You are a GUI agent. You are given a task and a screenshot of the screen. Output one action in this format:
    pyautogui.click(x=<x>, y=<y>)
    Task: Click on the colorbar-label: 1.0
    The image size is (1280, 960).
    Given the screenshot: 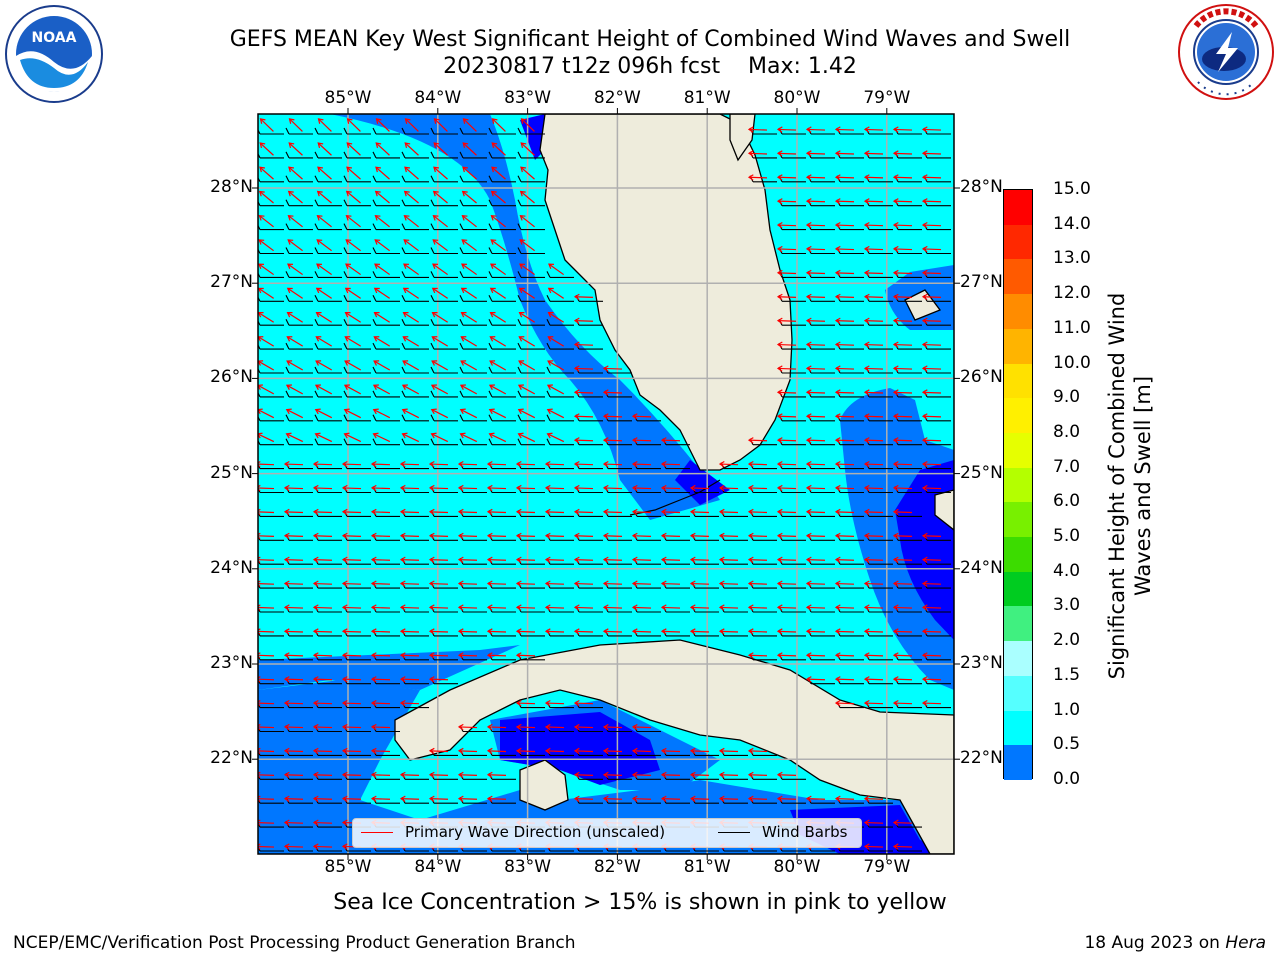 What is the action you would take?
    pyautogui.click(x=1067, y=709)
    